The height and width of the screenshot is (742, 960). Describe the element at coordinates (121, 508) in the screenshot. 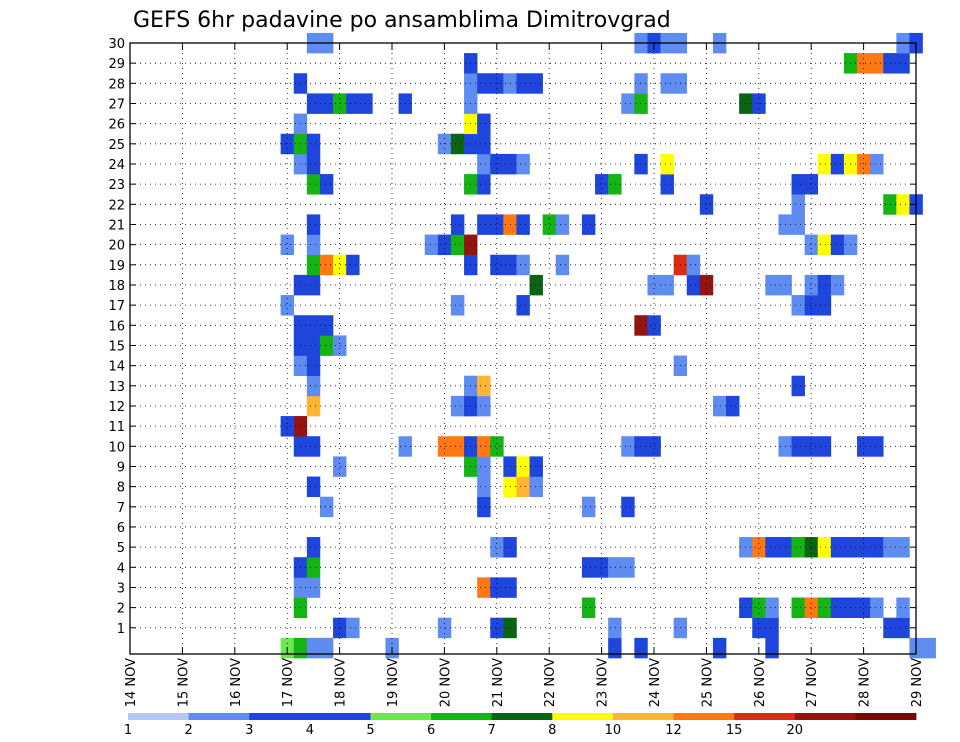

I see `y-tick-label: 7` at that location.